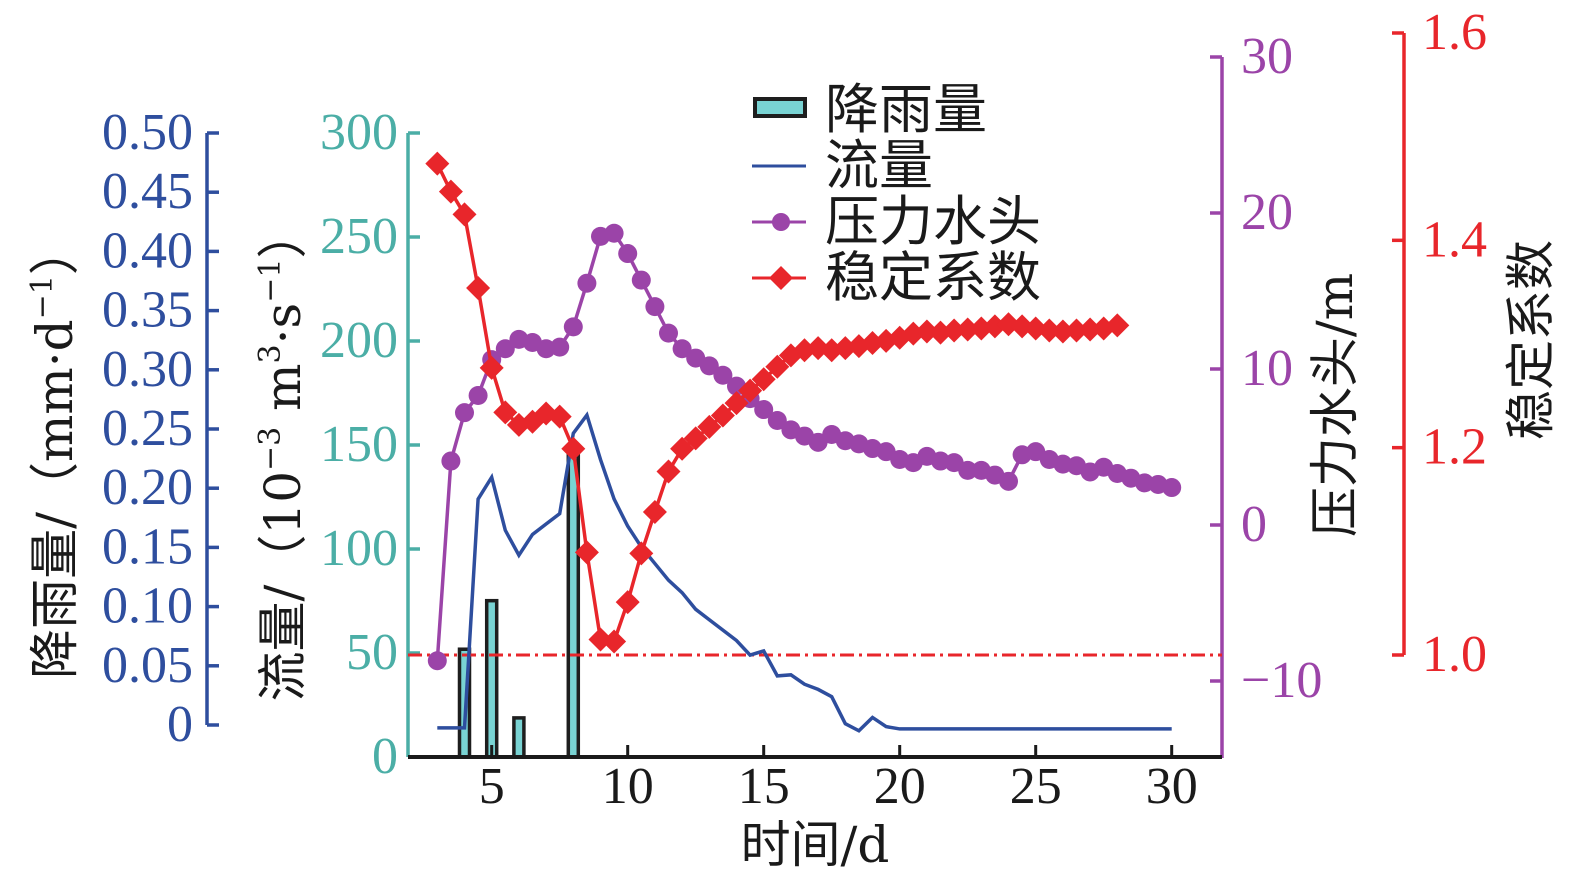 The height and width of the screenshot is (883, 1575). Describe the element at coordinates (147, 369) in the screenshot. I see `rainfall-tick-label: 0.30` at that location.